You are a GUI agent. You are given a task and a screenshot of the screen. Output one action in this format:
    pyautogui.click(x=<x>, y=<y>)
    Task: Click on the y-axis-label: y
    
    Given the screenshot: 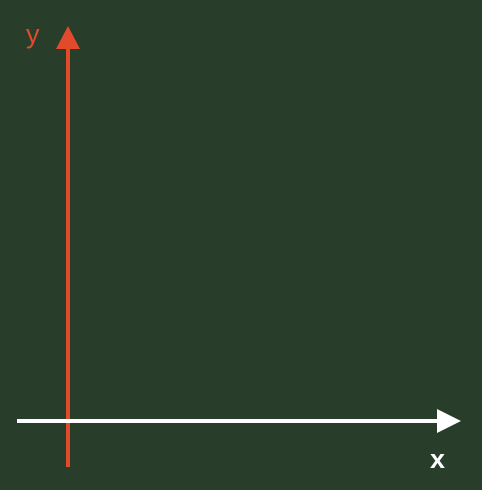 What is the action you would take?
    pyautogui.click(x=33, y=34)
    